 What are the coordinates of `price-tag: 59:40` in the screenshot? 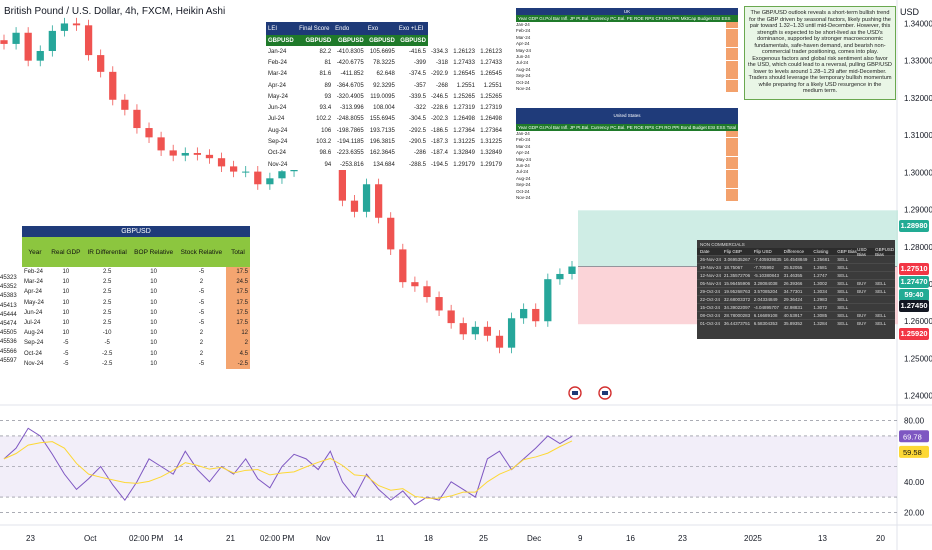 It's located at (914, 295).